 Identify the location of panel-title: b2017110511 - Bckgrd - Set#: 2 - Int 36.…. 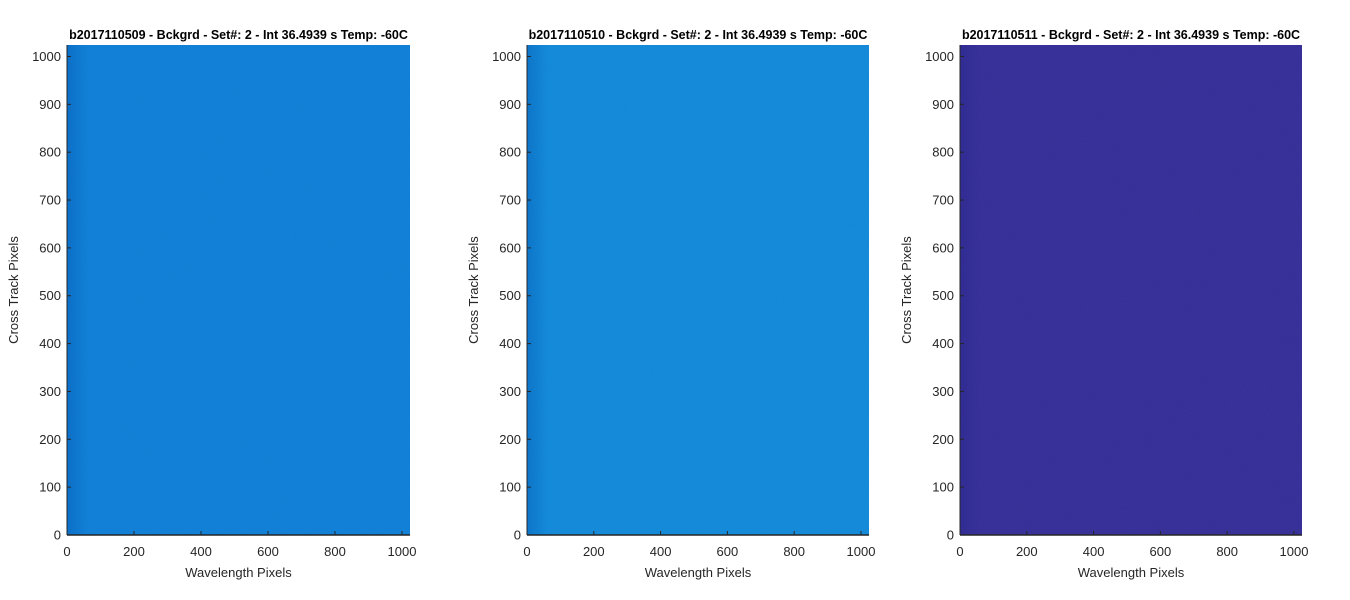
(1131, 35).